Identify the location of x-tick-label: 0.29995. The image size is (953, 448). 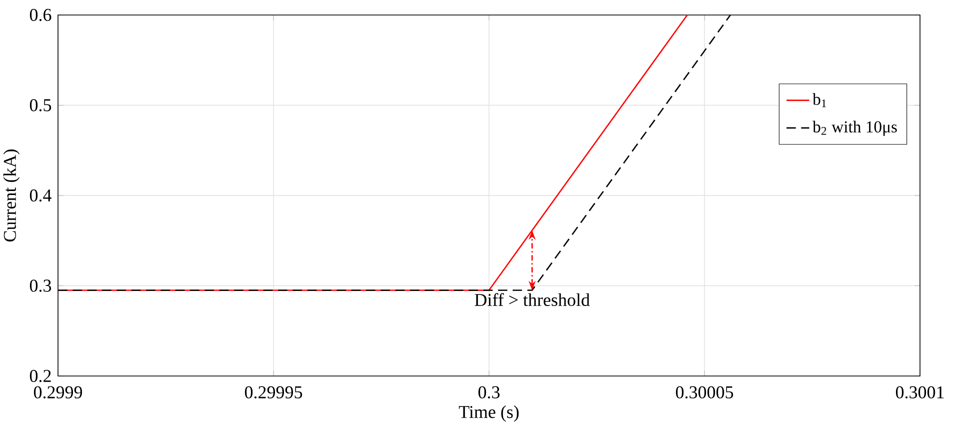
(273, 392).